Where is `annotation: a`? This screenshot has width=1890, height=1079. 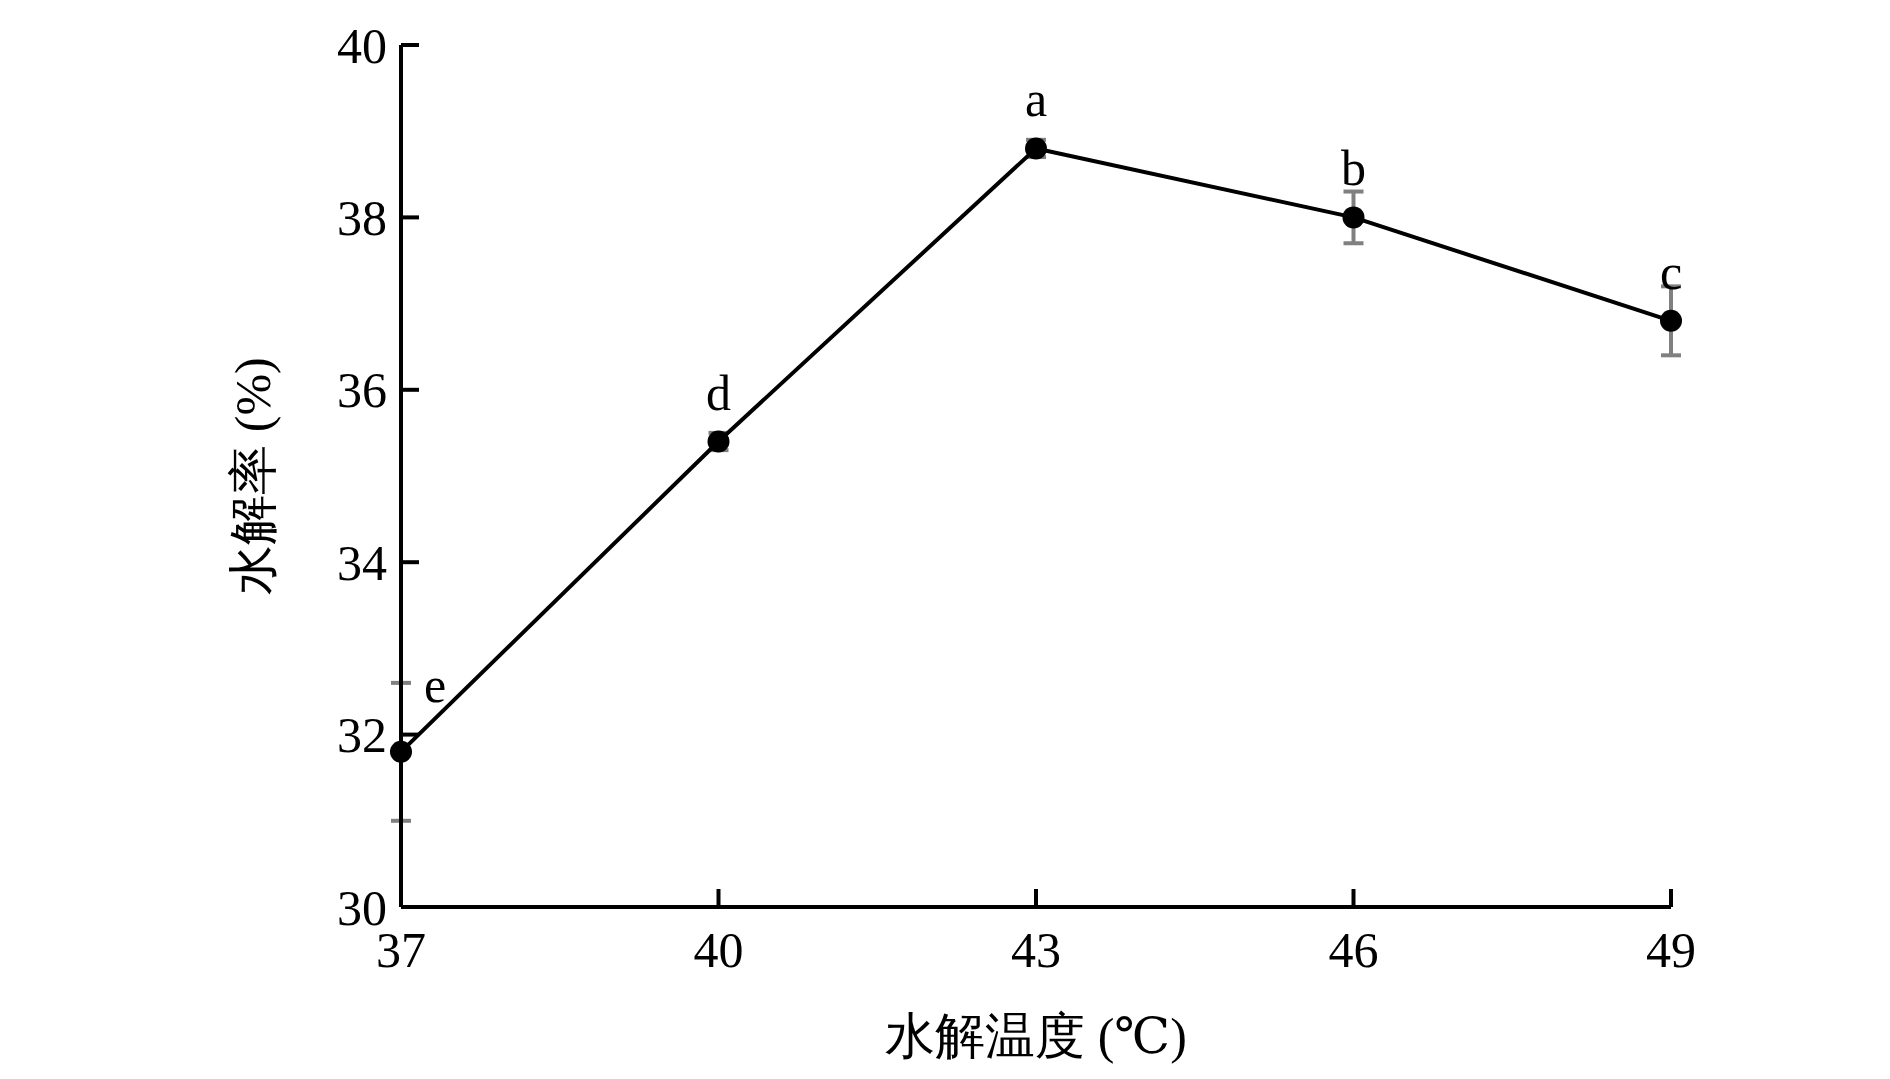
annotation: a is located at coordinates (1036, 99).